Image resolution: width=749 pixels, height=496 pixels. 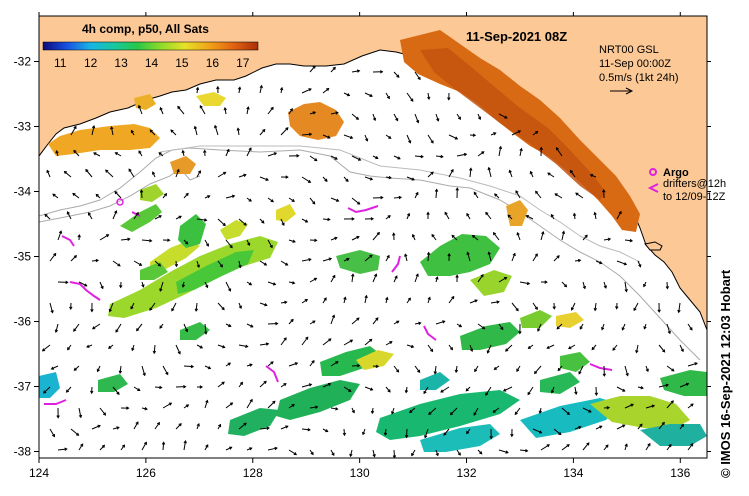 I want to click on sst-streak-15b, so click(x=683, y=383).